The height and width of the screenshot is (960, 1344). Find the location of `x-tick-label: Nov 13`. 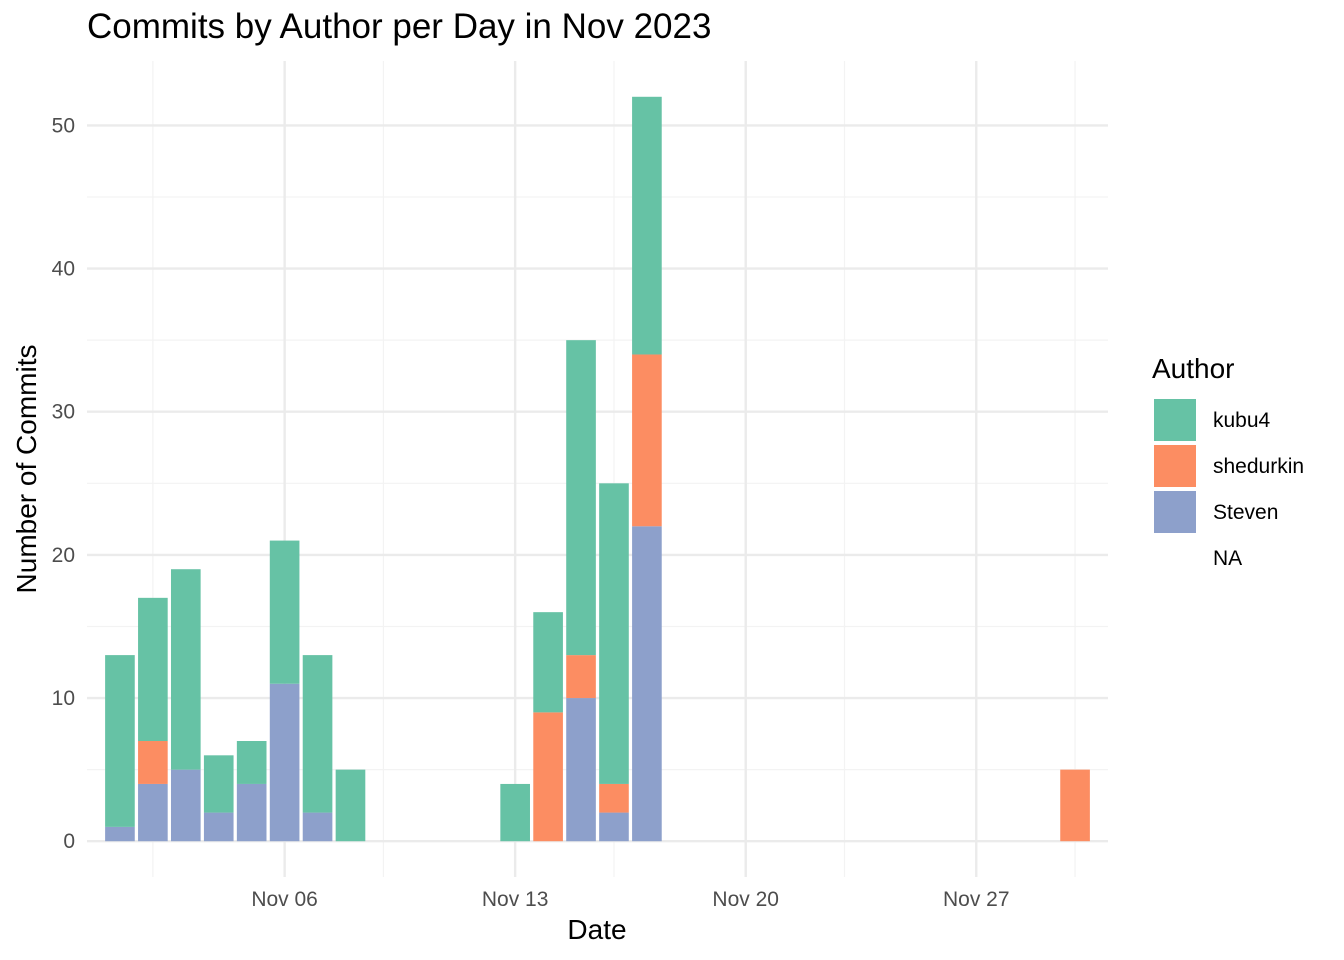

x-tick-label: Nov 13 is located at coordinates (515, 899).